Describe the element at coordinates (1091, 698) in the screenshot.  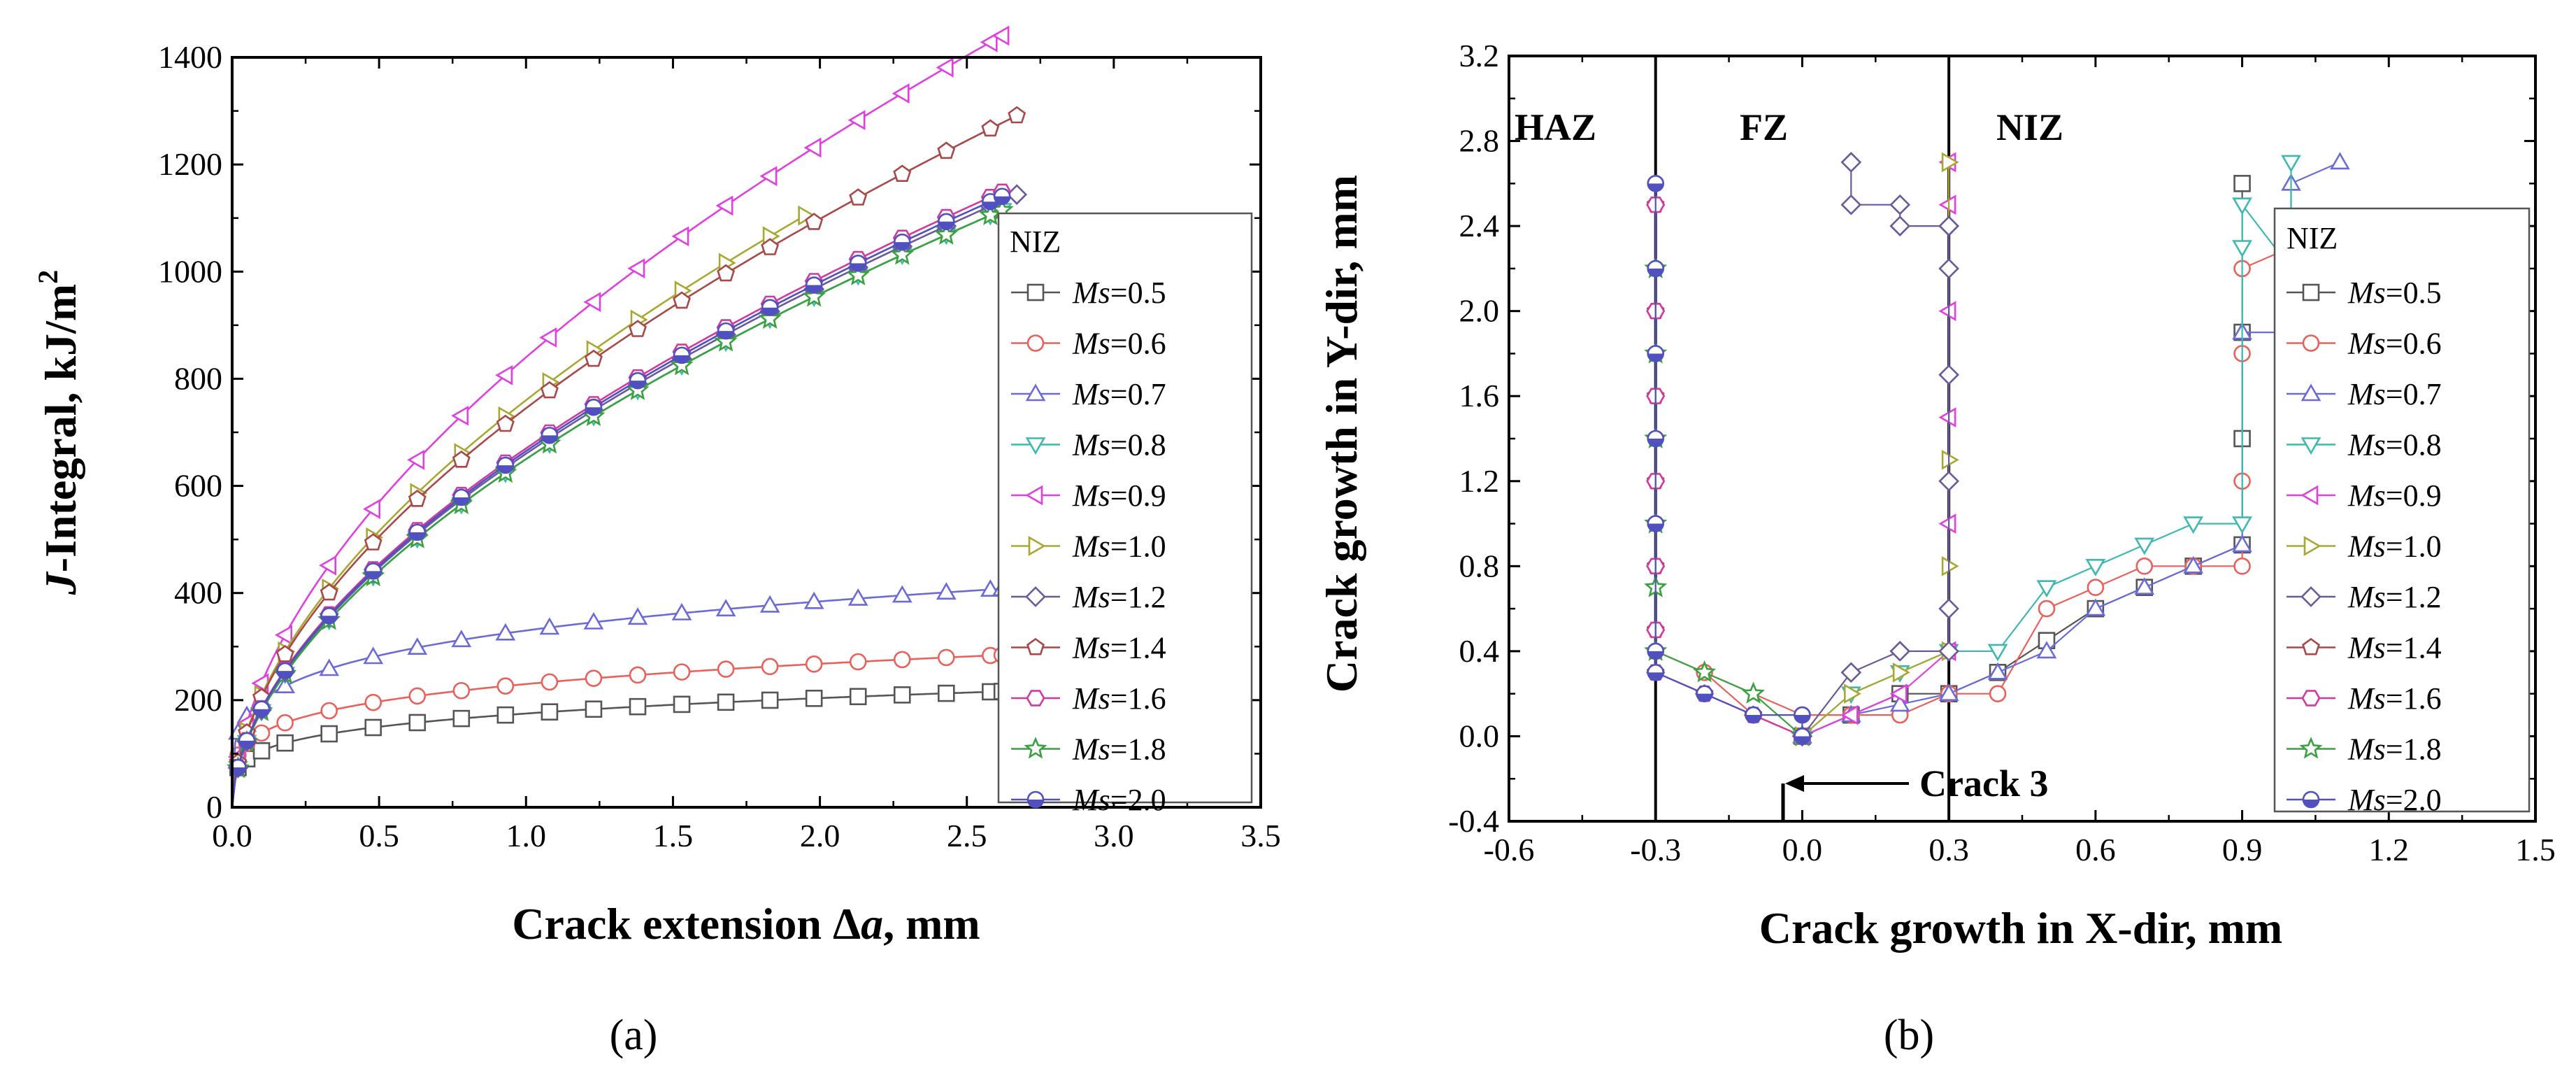
I see `panel-a-legend-label-var: Ms` at that location.